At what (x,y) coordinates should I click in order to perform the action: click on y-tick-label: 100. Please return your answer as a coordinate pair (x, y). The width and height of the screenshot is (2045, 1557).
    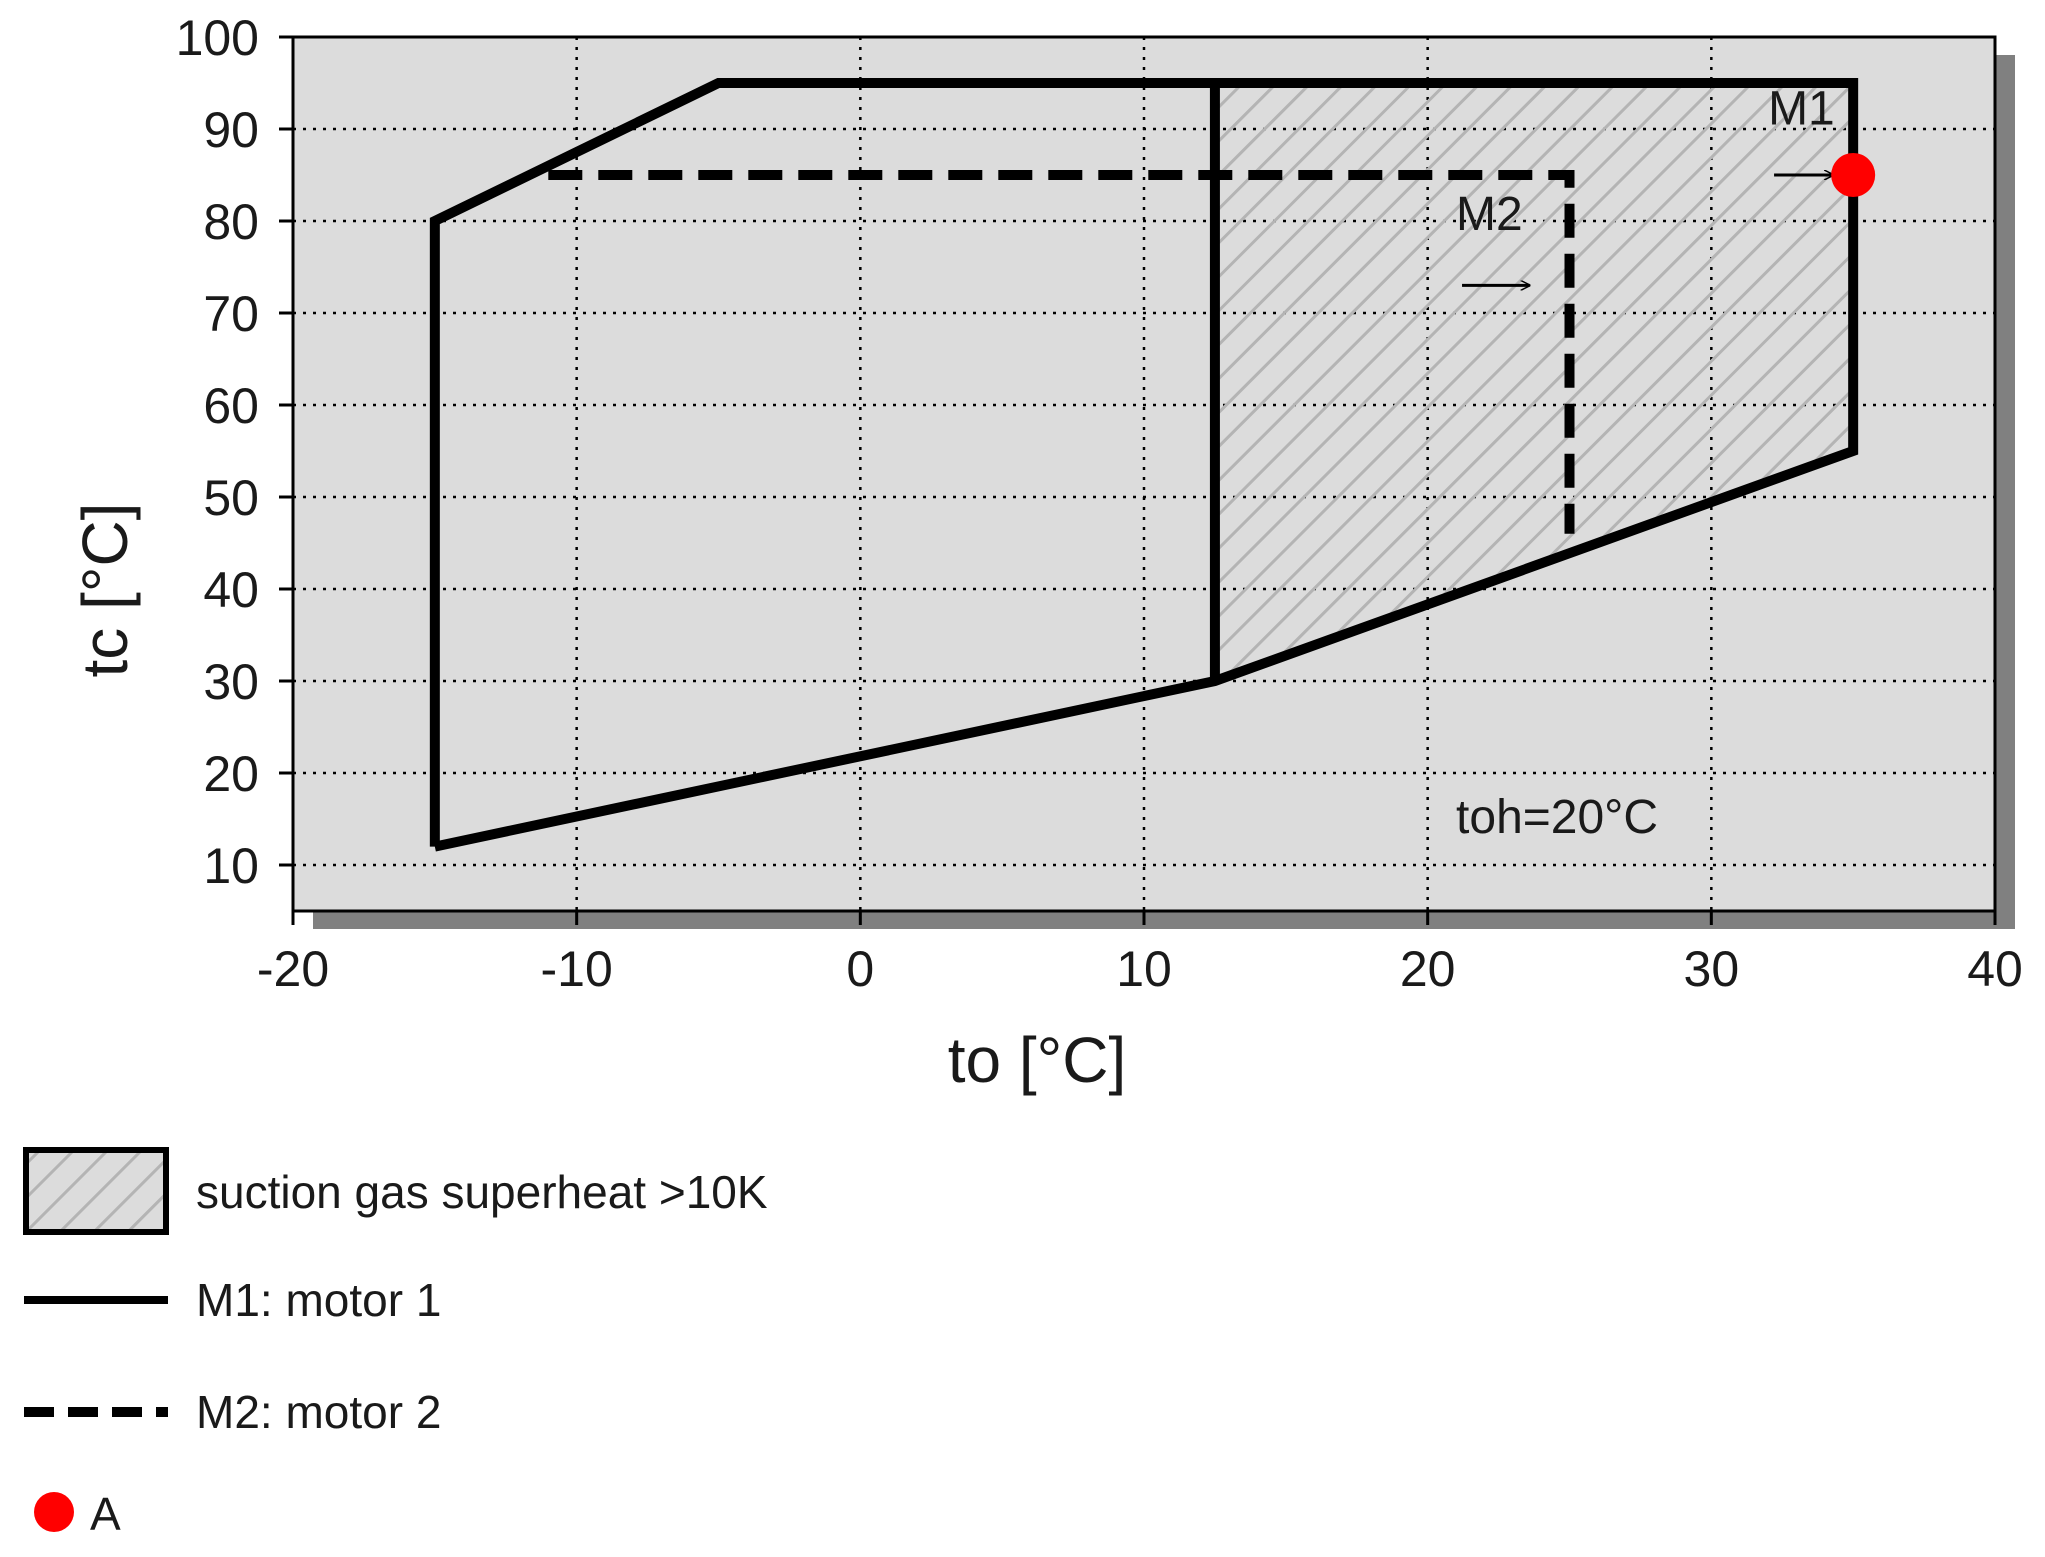
    Looking at the image, I should click on (217, 38).